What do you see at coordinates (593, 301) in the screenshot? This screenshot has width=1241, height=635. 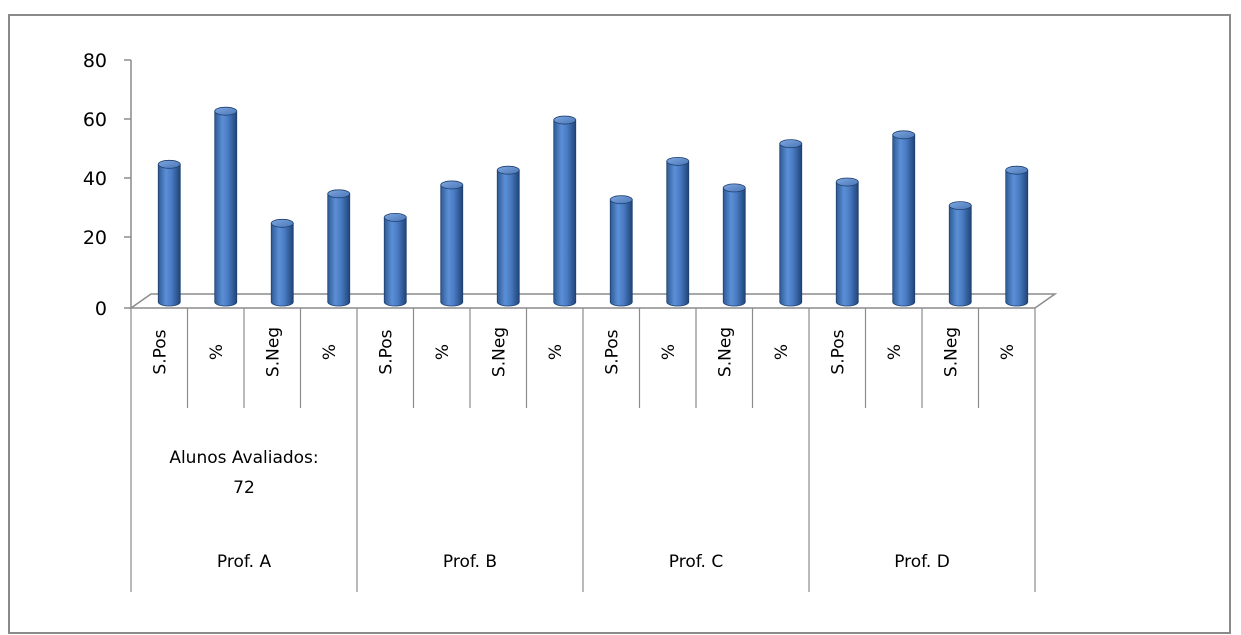 I see `chart-floor` at bounding box center [593, 301].